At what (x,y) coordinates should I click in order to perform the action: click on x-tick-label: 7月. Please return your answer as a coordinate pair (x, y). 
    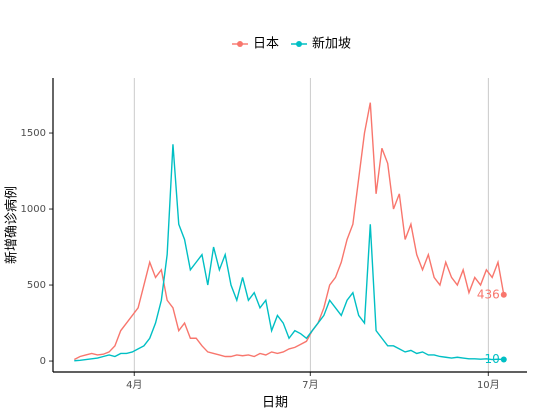
    Looking at the image, I should click on (310, 385).